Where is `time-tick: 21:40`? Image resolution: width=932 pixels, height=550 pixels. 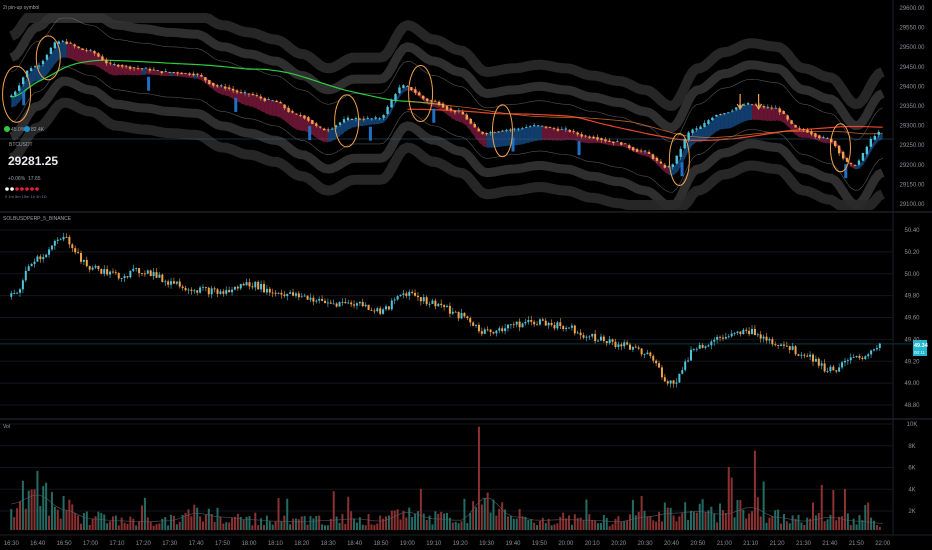
time-tick: 21:40 is located at coordinates (830, 544).